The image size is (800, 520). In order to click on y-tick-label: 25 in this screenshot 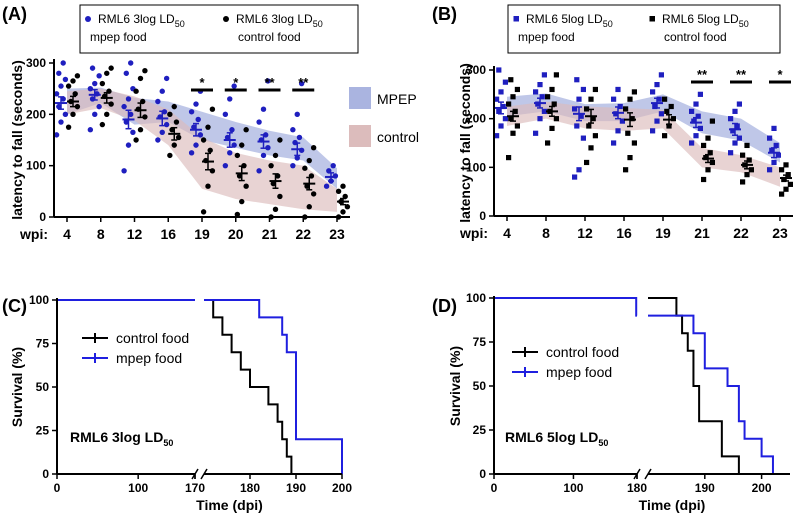, I will do `click(43, 431)`.